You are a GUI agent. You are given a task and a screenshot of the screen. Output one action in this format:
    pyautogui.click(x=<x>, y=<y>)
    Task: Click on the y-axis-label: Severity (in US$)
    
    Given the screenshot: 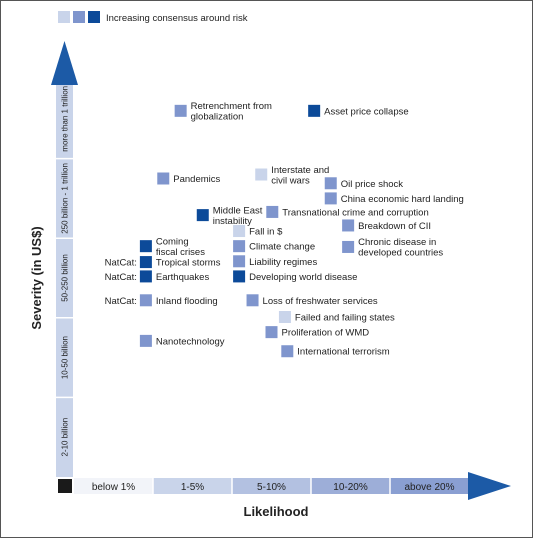 What is the action you would take?
    pyautogui.click(x=36, y=277)
    